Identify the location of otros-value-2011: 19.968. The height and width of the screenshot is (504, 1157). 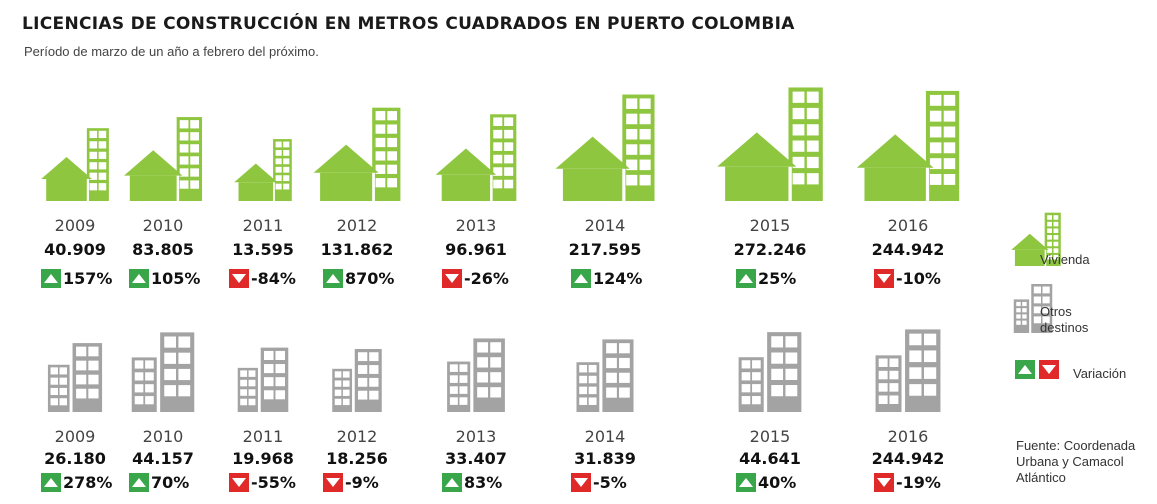
(263, 458).